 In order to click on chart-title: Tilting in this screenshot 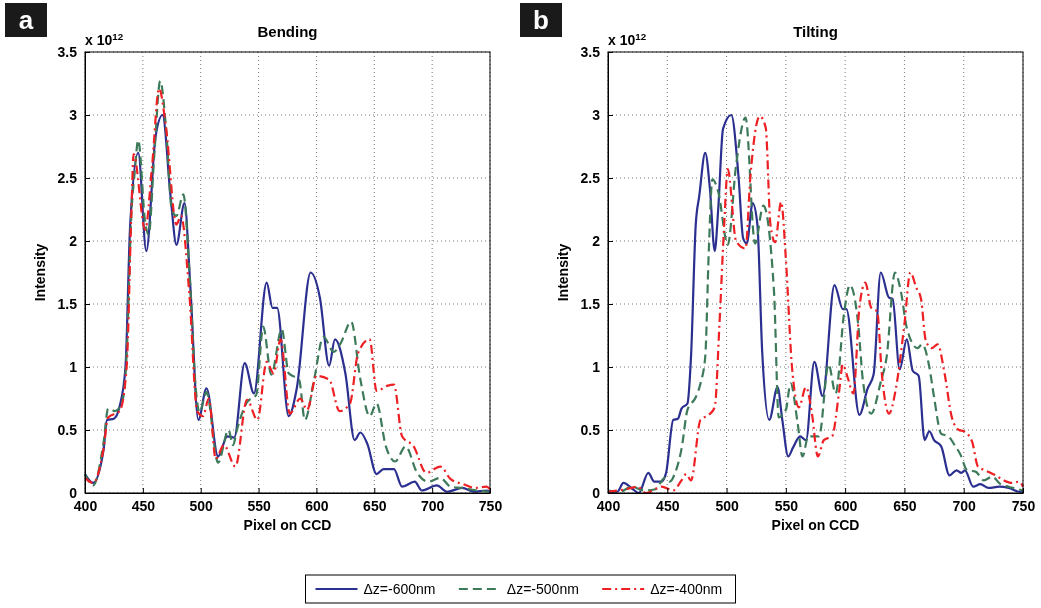, I will do `click(815, 31)`.